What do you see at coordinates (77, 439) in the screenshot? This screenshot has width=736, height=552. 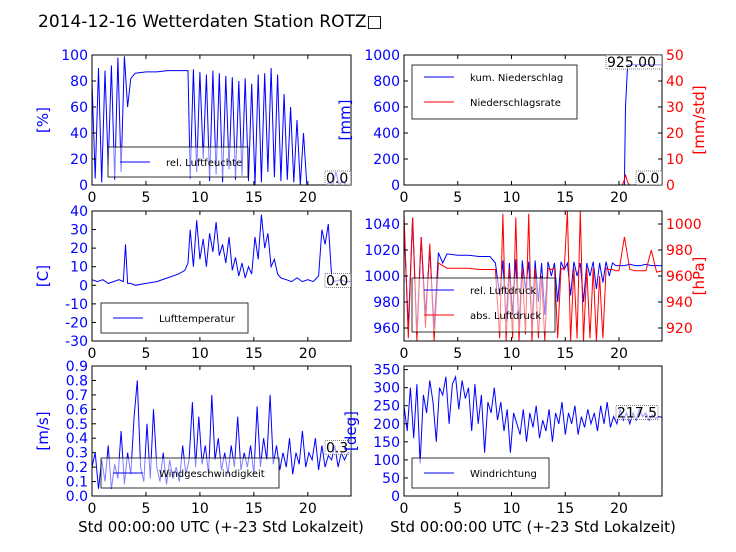 I see `wind_speed-ytick-label: 0.4` at bounding box center [77, 439].